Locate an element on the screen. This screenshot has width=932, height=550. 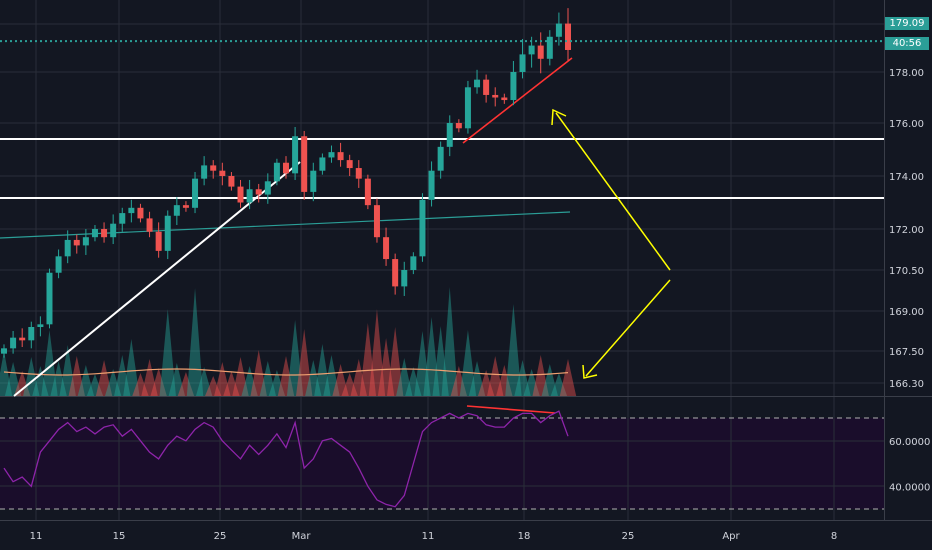
rsi-divergence-line is located at coordinates (511, 409).